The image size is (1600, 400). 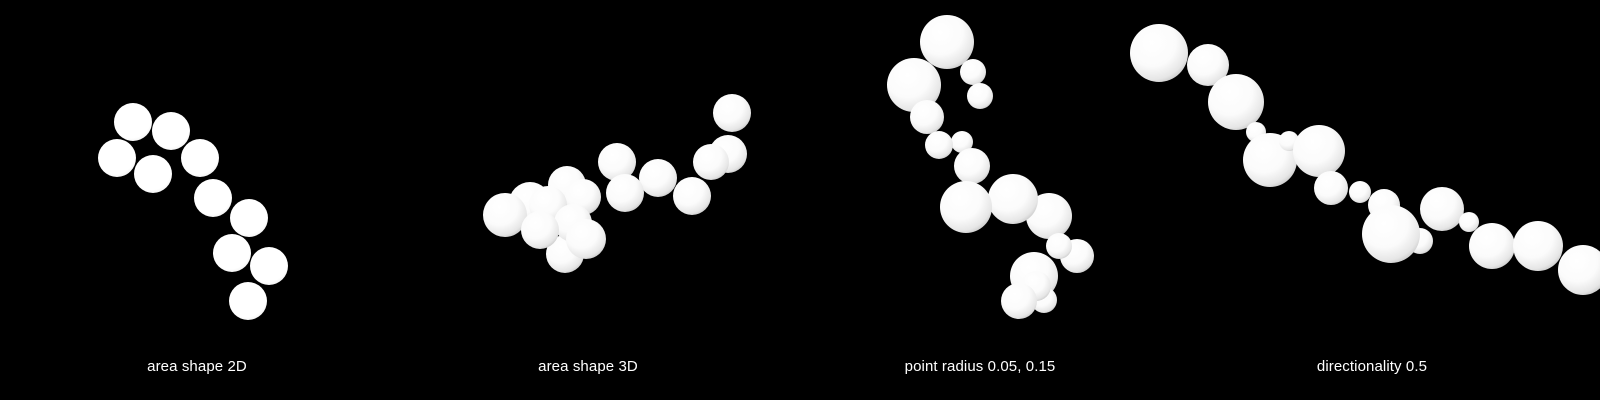 What do you see at coordinates (1372, 366) in the screenshot?
I see `panel-caption: directionality 0.5` at bounding box center [1372, 366].